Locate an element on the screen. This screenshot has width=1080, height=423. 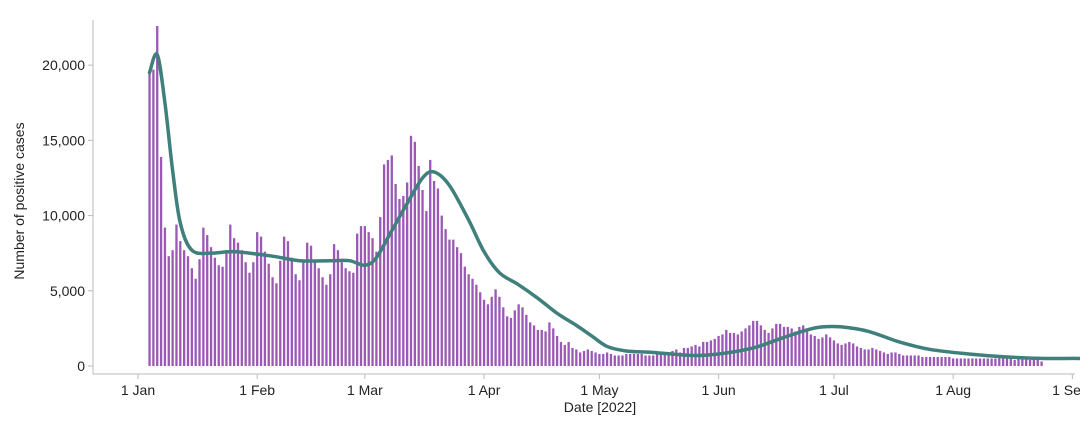
x-tick-label: 1 May is located at coordinates (599, 390).